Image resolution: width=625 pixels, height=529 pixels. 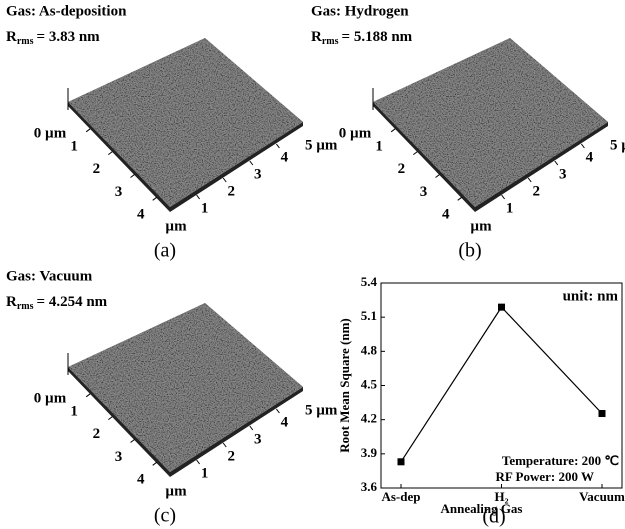 What do you see at coordinates (377, 37) in the screenshot?
I see `rms-value: = 5.188 nm` at bounding box center [377, 37].